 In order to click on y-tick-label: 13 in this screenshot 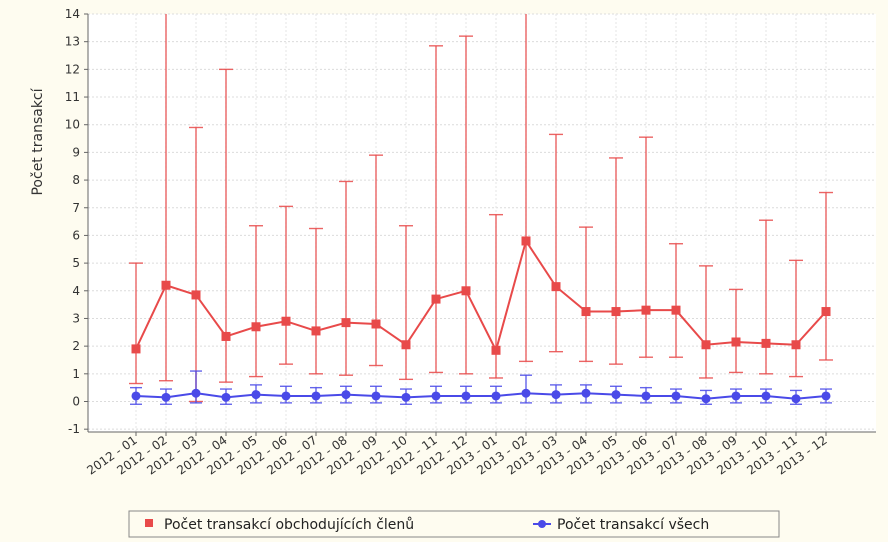, I will do `click(72, 42)`.